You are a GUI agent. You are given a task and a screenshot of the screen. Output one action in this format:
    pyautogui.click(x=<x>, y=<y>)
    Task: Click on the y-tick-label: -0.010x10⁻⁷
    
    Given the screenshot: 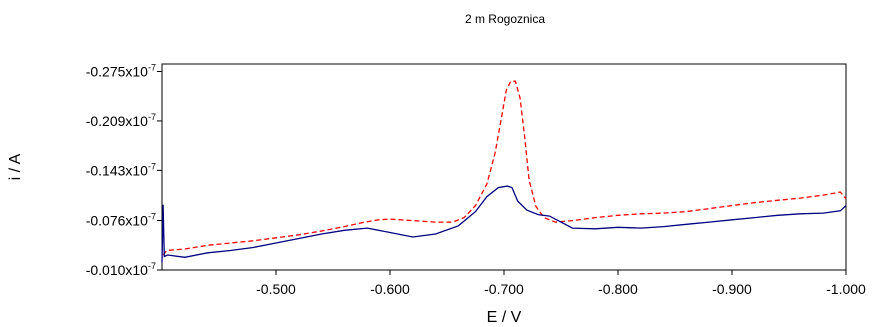 What is the action you would take?
    pyautogui.click(x=121, y=269)
    